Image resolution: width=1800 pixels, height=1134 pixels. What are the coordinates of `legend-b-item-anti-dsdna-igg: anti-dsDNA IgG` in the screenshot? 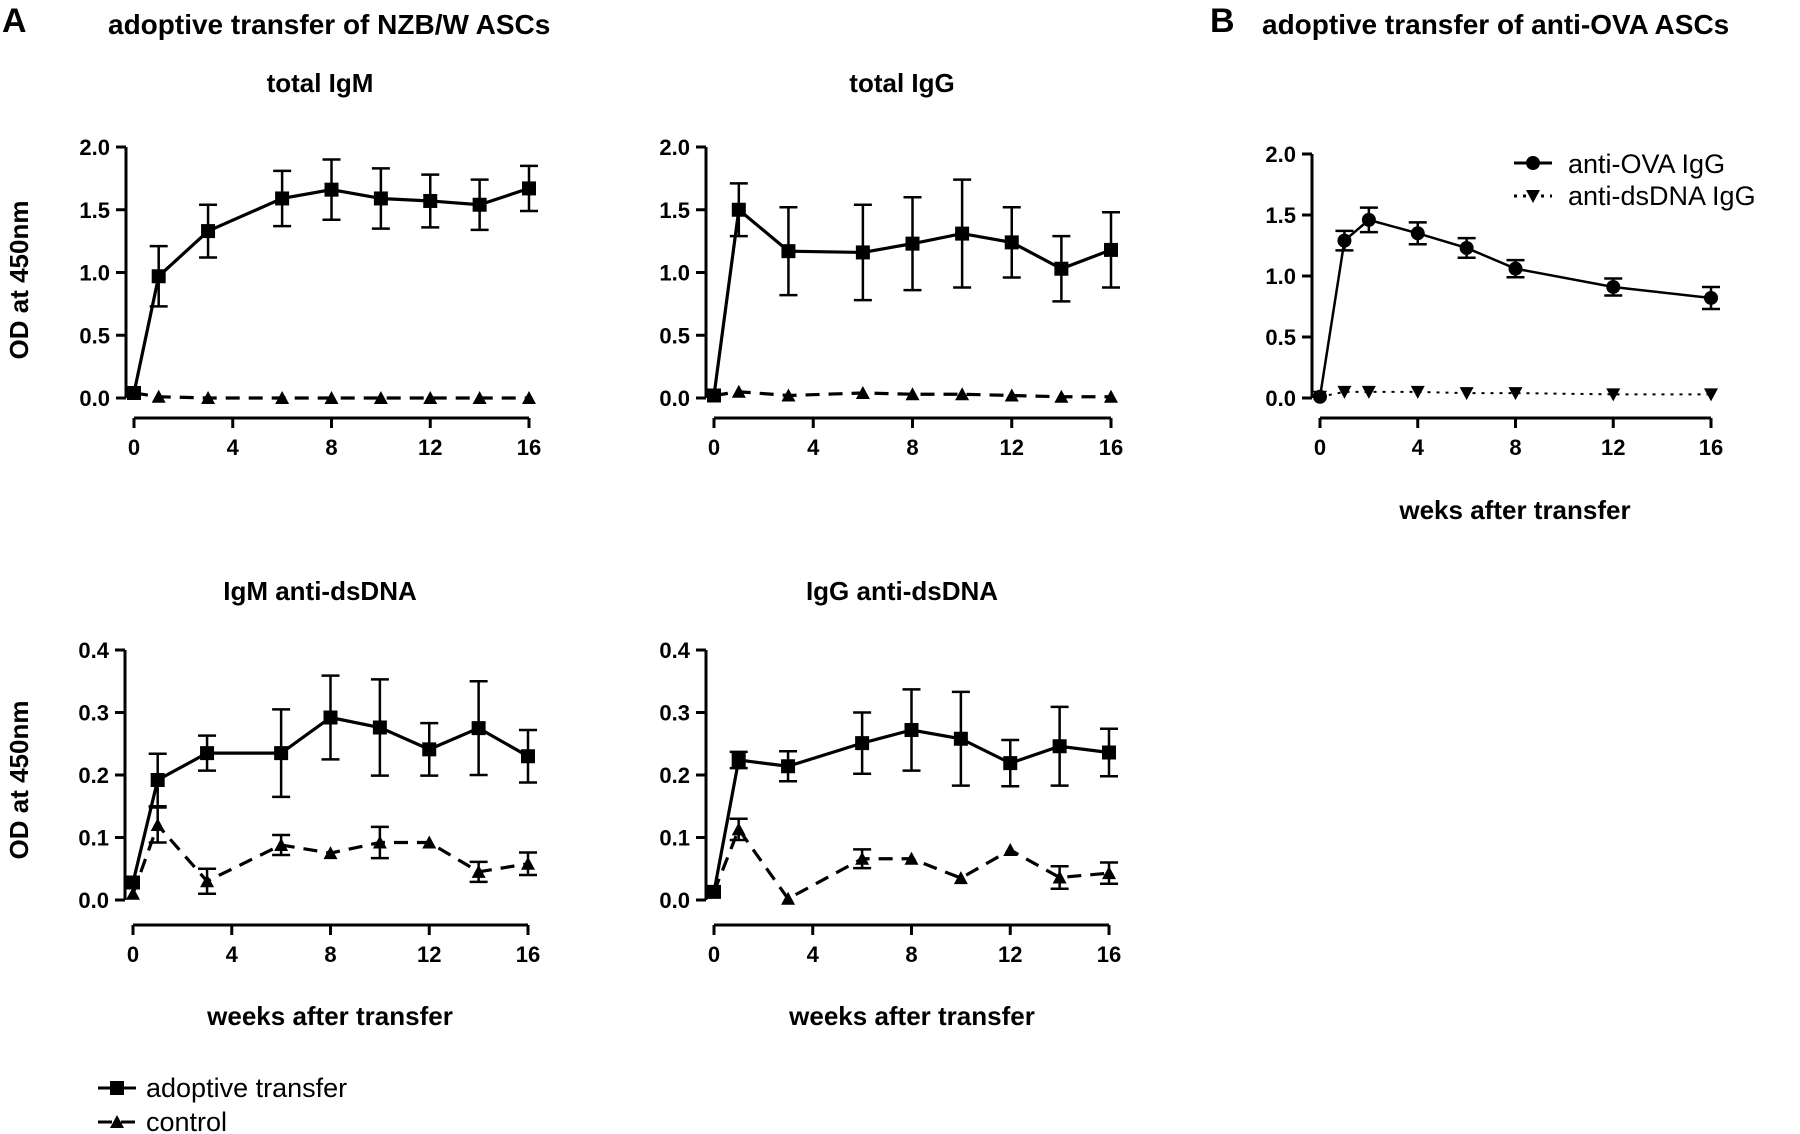 It's located at (1635, 196).